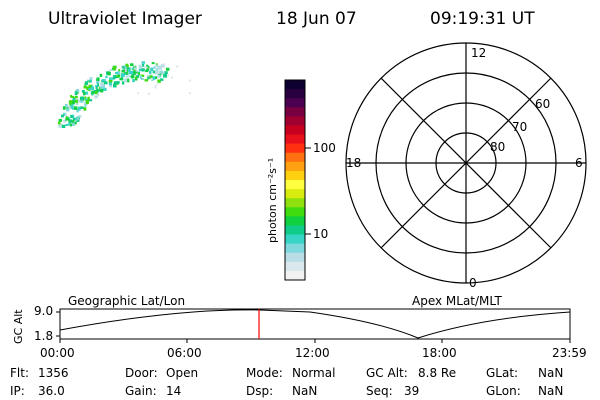 The width and height of the screenshot is (600, 400). Describe the element at coordinates (19, 373) in the screenshot. I see `flt-label: Flt:` at that location.